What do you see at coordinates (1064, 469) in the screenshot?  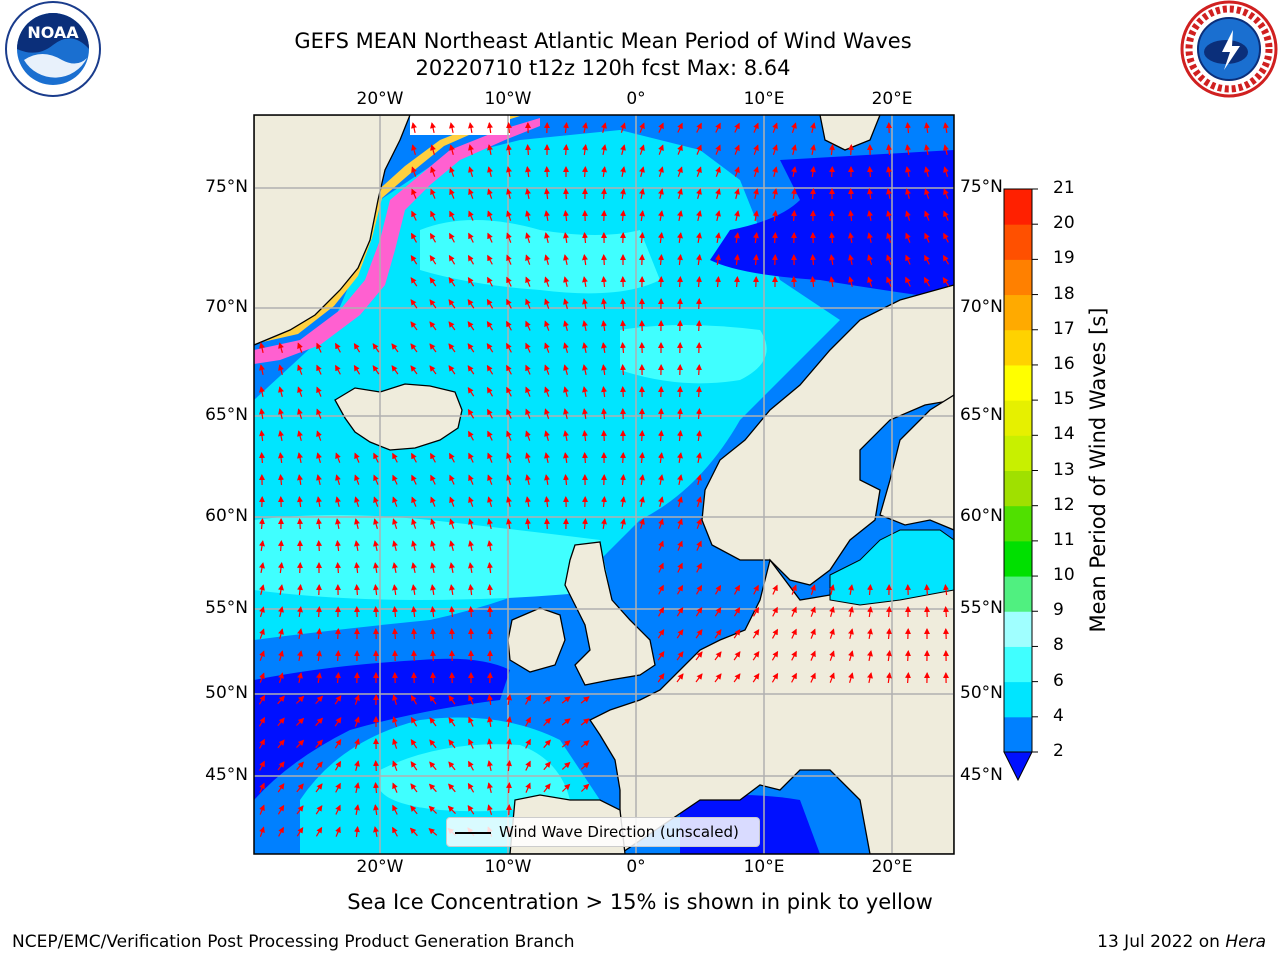 I see `colorbar-tick-label: 13` at bounding box center [1064, 469].